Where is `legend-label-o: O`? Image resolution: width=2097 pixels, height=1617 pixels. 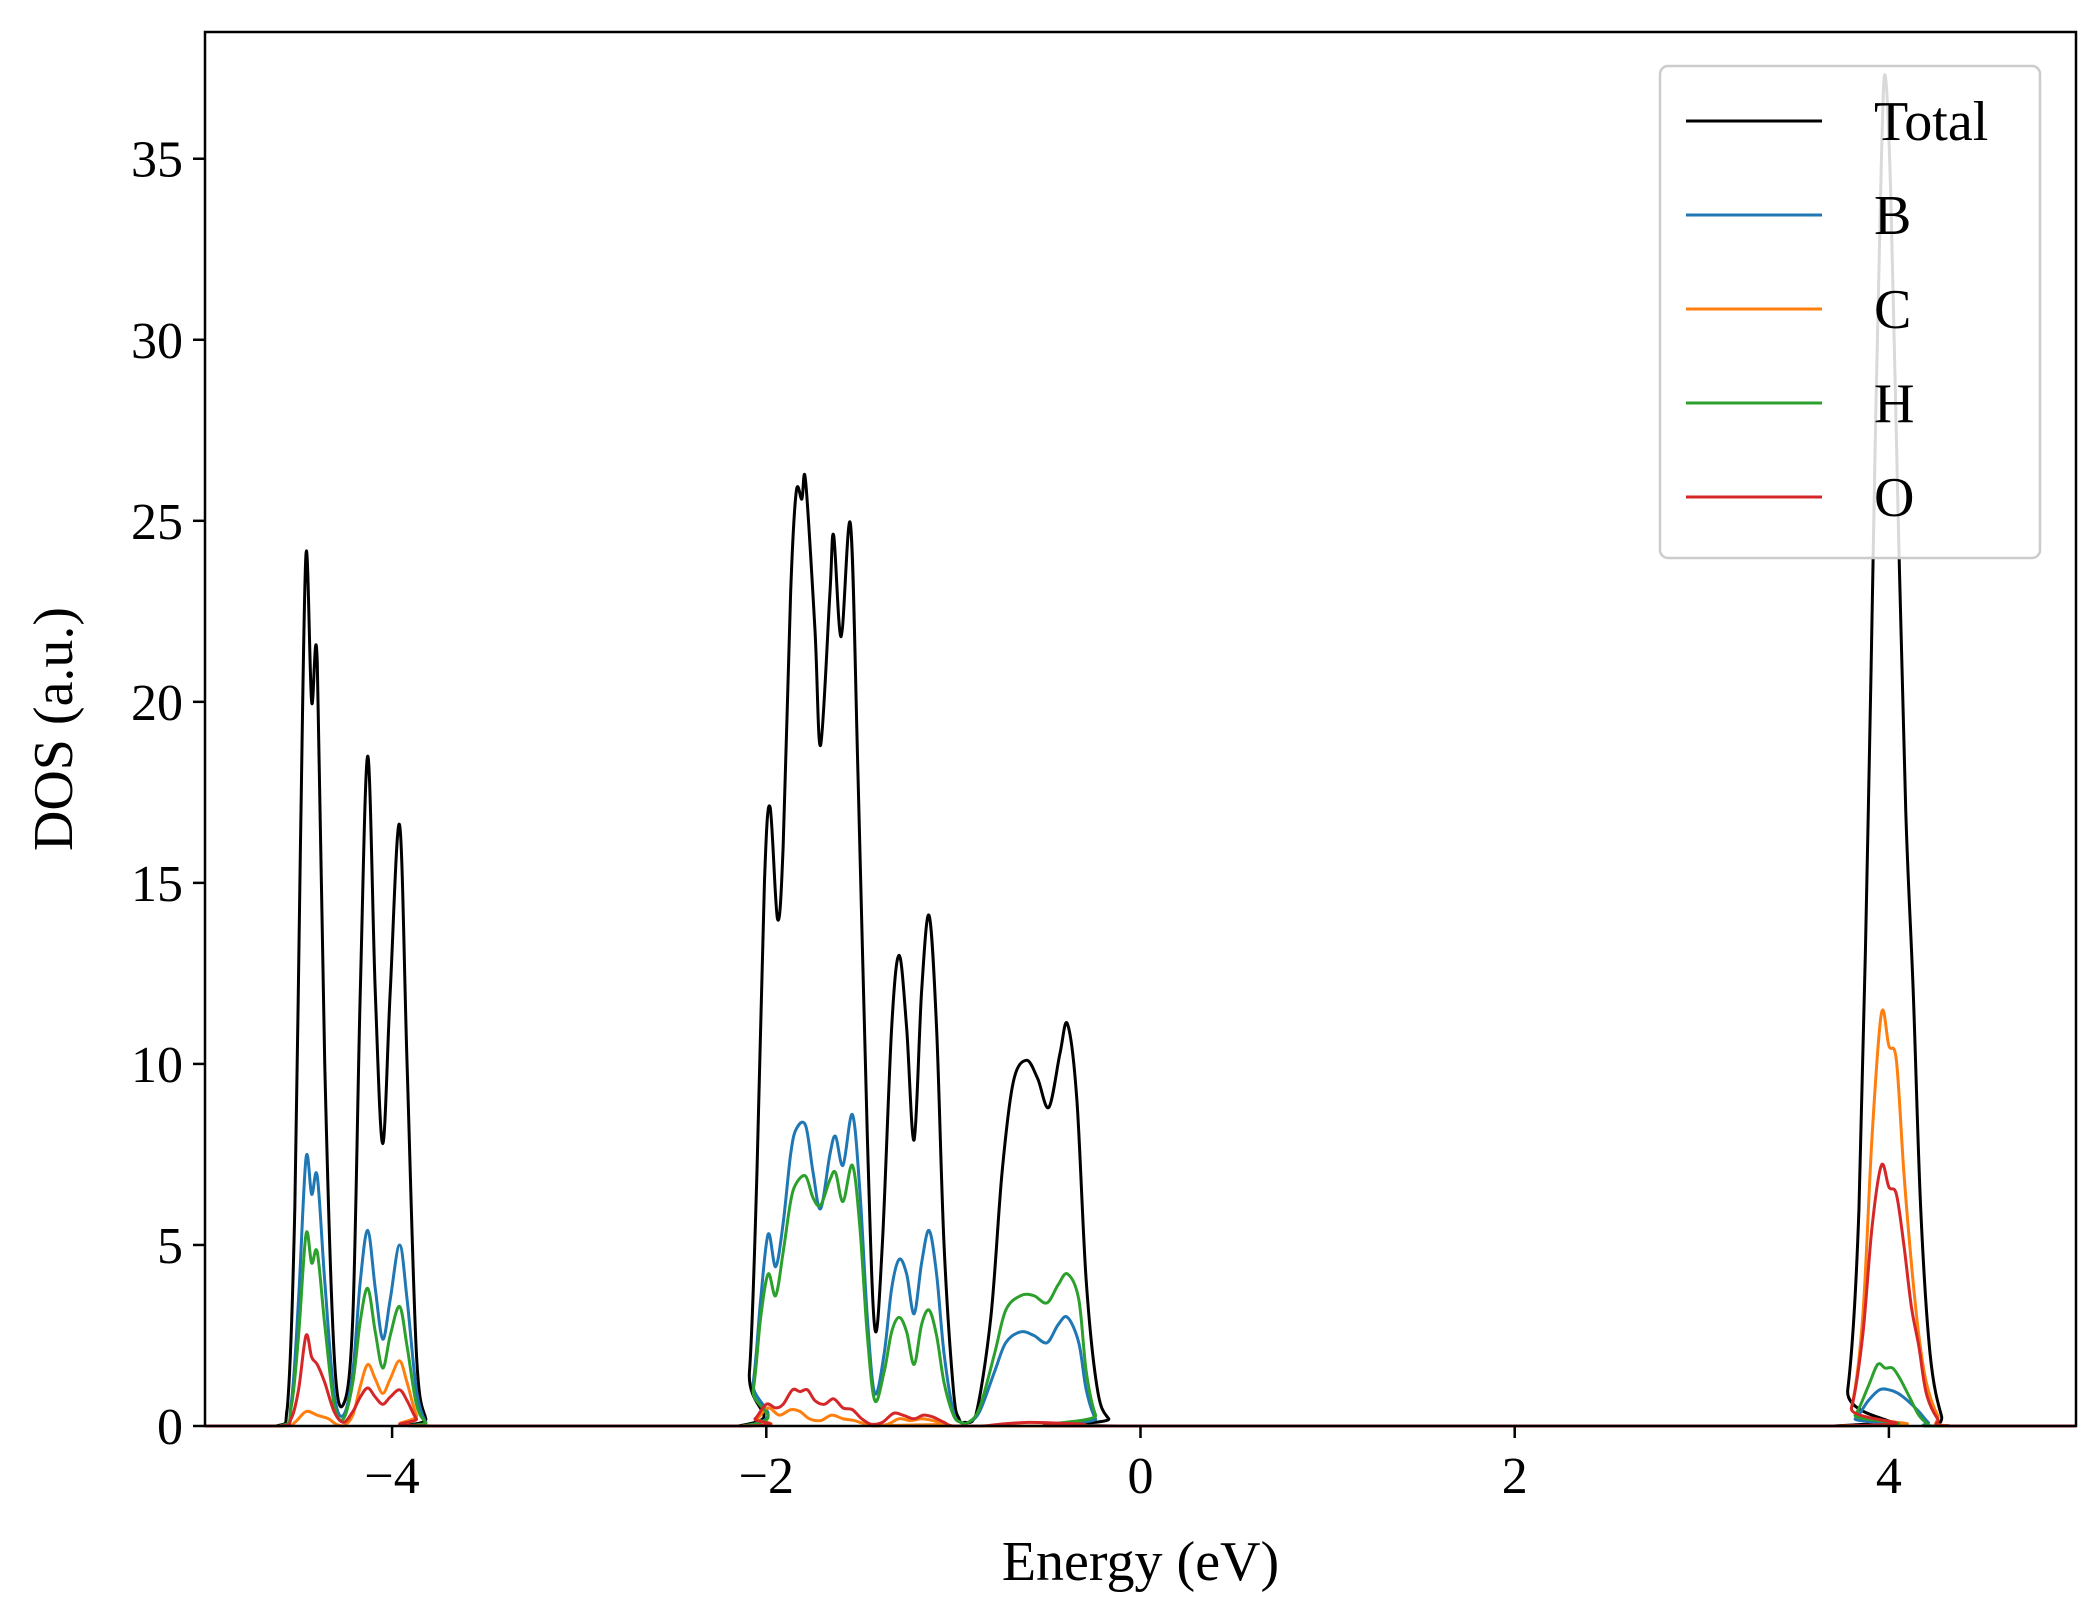
legend-label-o: O is located at coordinates (1894, 498).